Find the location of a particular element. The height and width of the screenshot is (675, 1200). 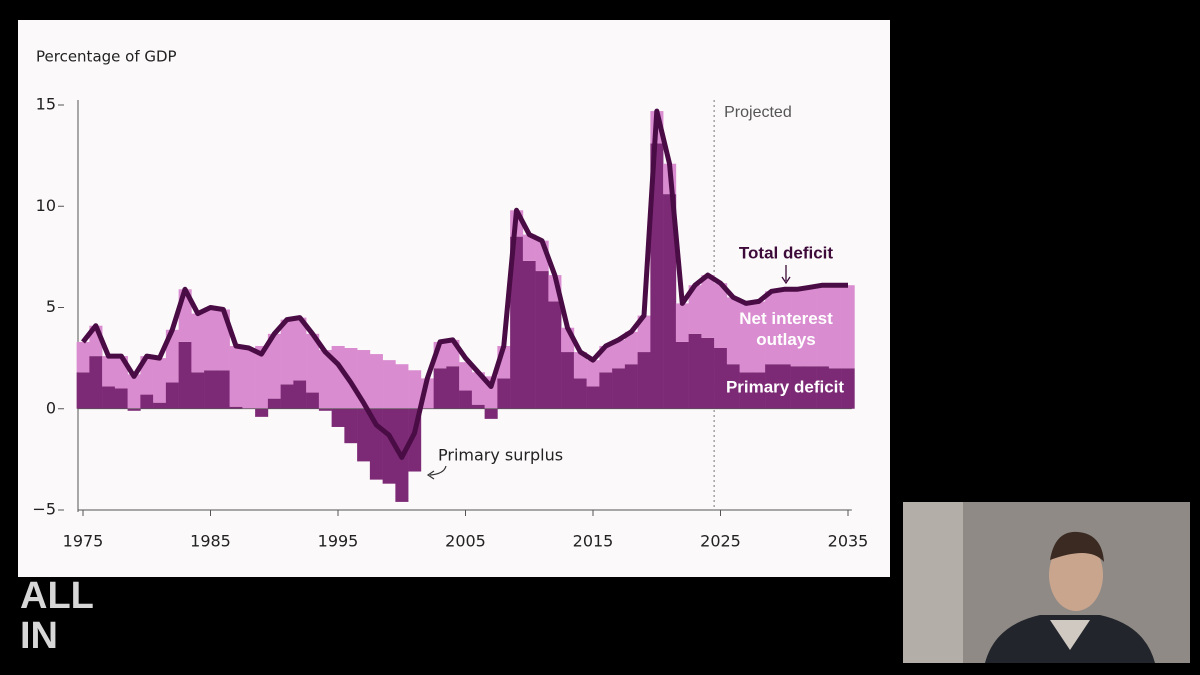

y-tick-label: 0 is located at coordinates (51, 407).